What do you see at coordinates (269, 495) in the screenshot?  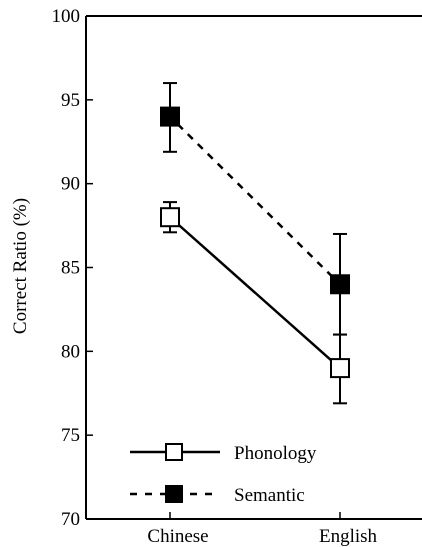 I see `legend-label-semantic: Semantic` at bounding box center [269, 495].